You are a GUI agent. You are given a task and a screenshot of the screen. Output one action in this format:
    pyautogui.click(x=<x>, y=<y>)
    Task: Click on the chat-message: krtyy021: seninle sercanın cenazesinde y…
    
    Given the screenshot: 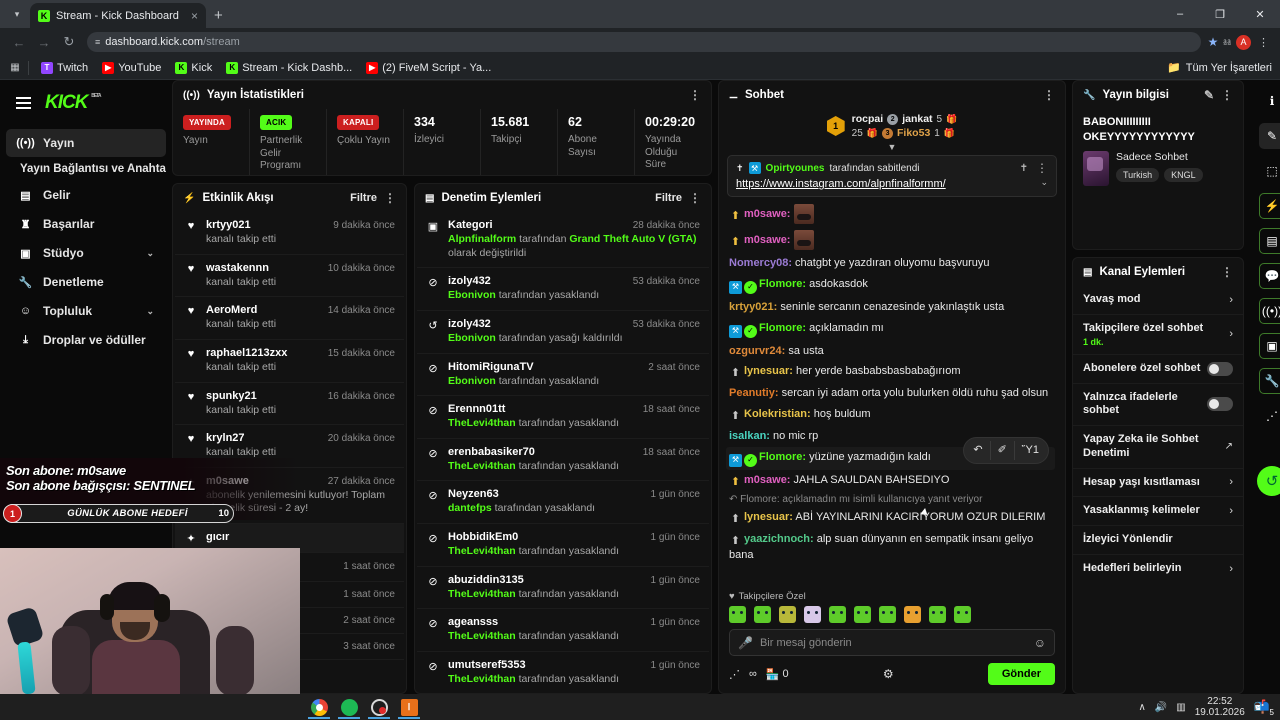 What is the action you would take?
    pyautogui.click(x=892, y=307)
    